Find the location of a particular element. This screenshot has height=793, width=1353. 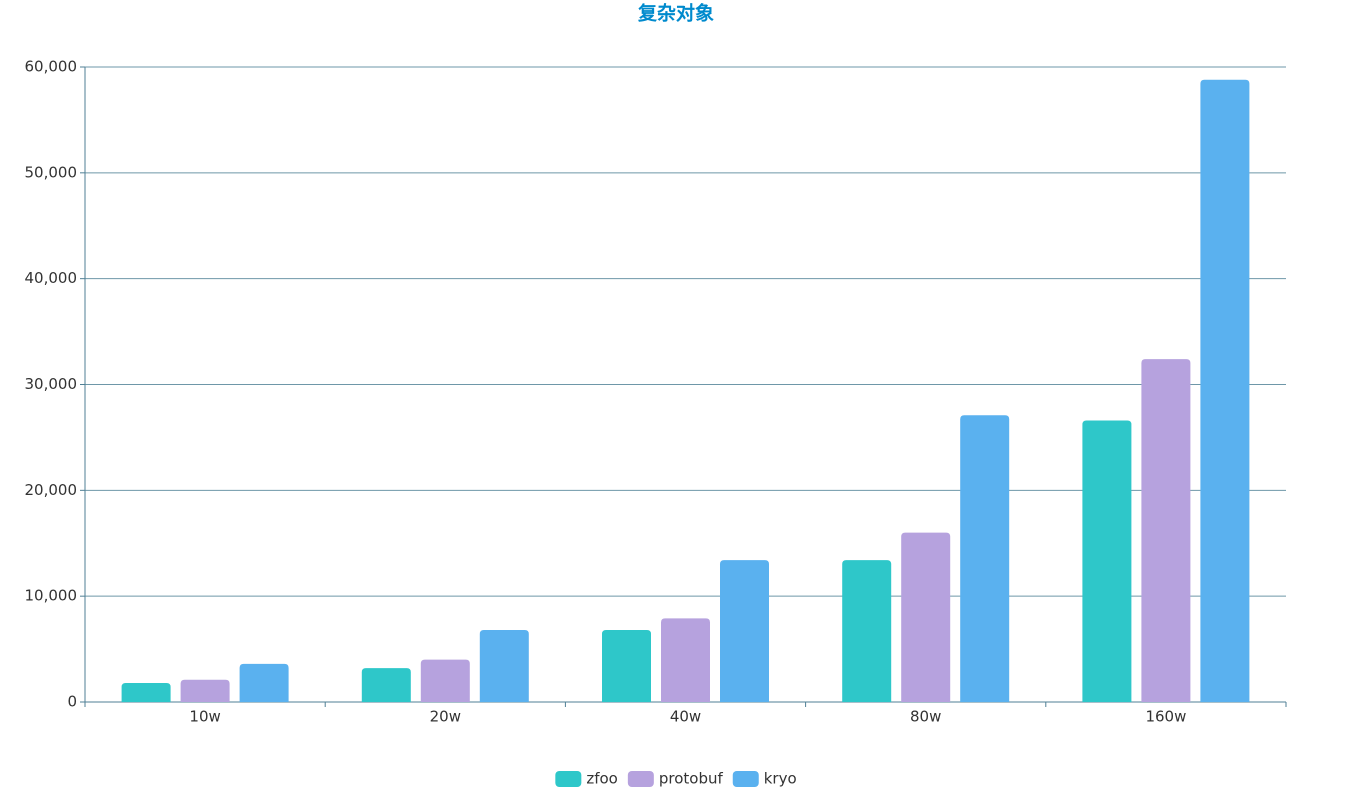

x-tick-label: 10w is located at coordinates (204, 717).